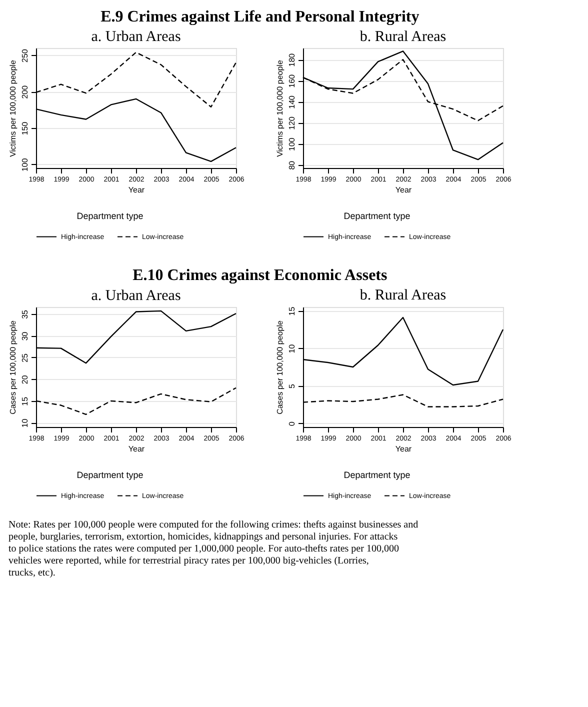  What do you see at coordinates (292, 101) in the screenshot?
I see `y-tick-label: 140` at bounding box center [292, 101].